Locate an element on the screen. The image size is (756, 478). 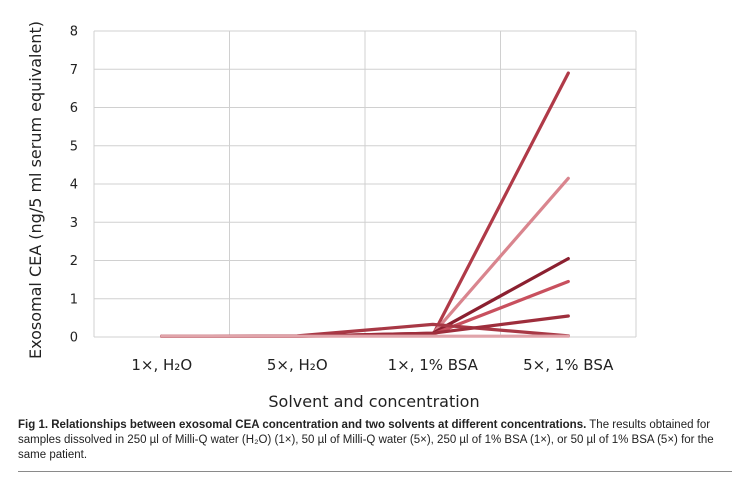
y-tick-label: 2 is located at coordinates (74, 261).